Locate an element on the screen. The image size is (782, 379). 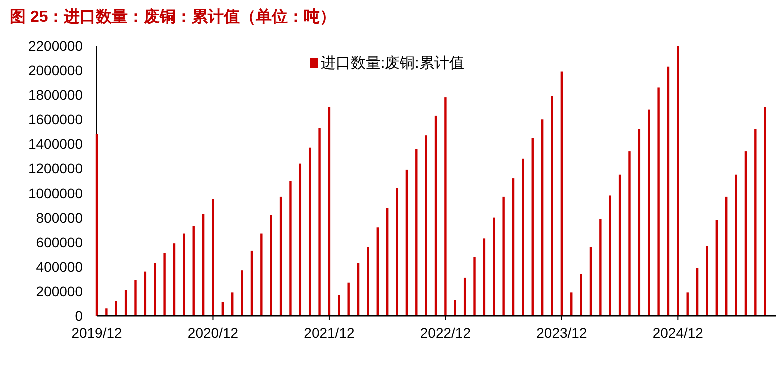
y-tick-label: 2000000 is located at coordinates (56, 70).